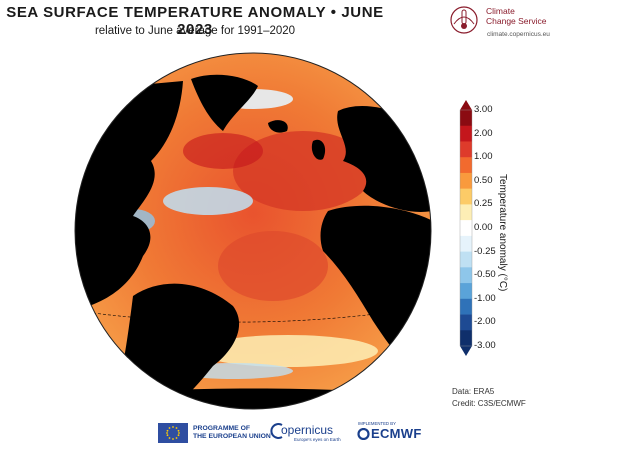 This screenshot has width=624, height=451. I want to click on copernicus-tagline: Europe's eyes on Earth, so click(317, 439).